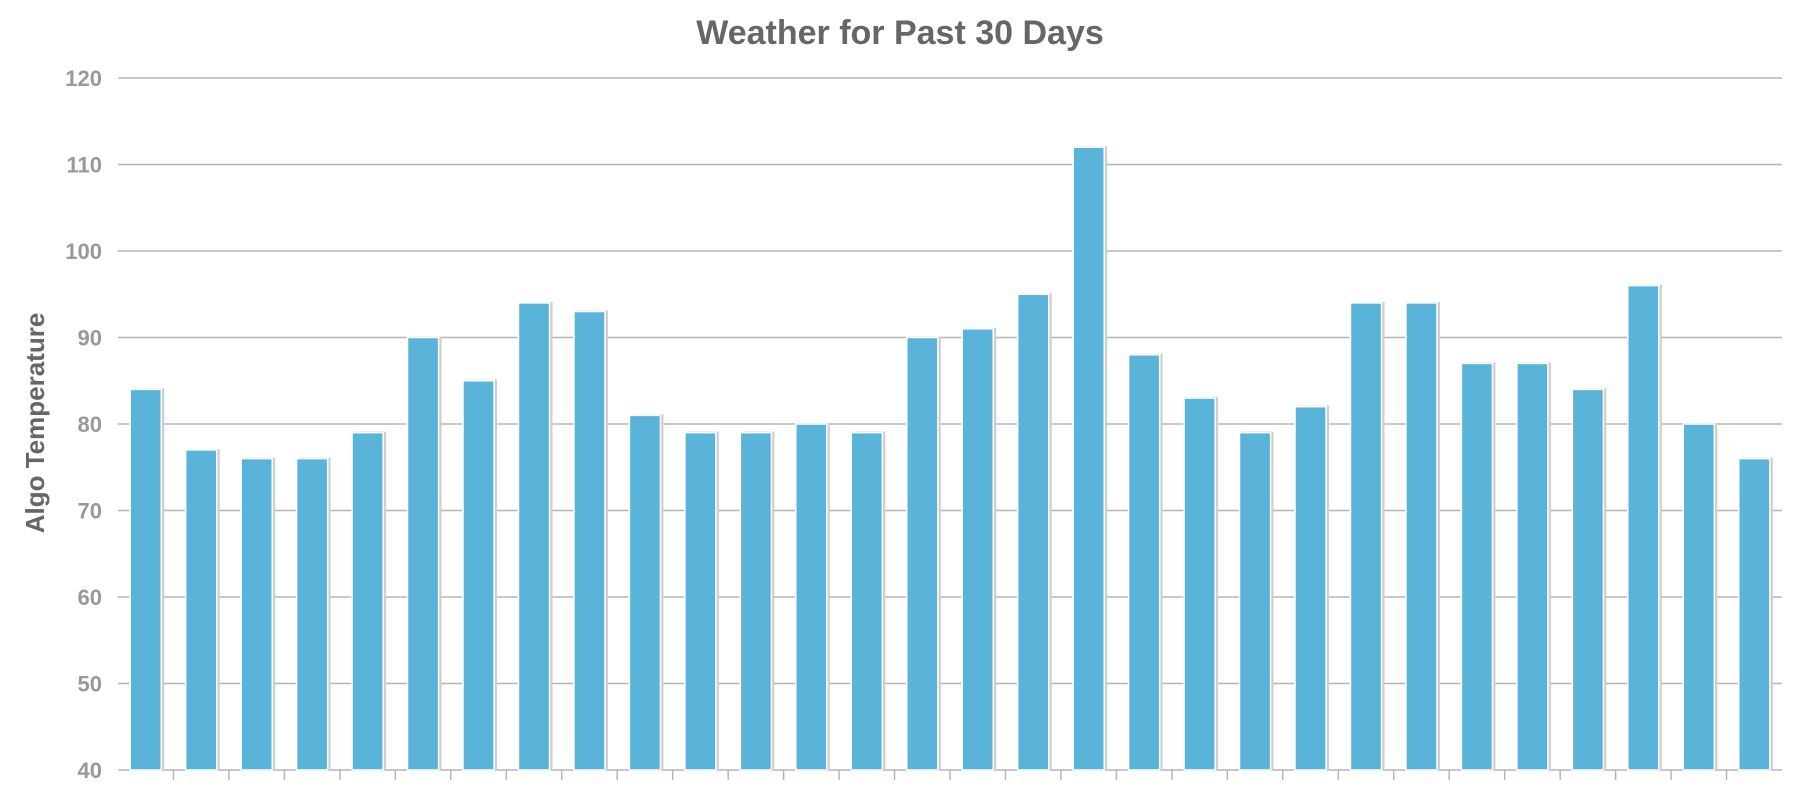 The image size is (1800, 804). I want to click on y-tick-label: 110, so click(85, 165).